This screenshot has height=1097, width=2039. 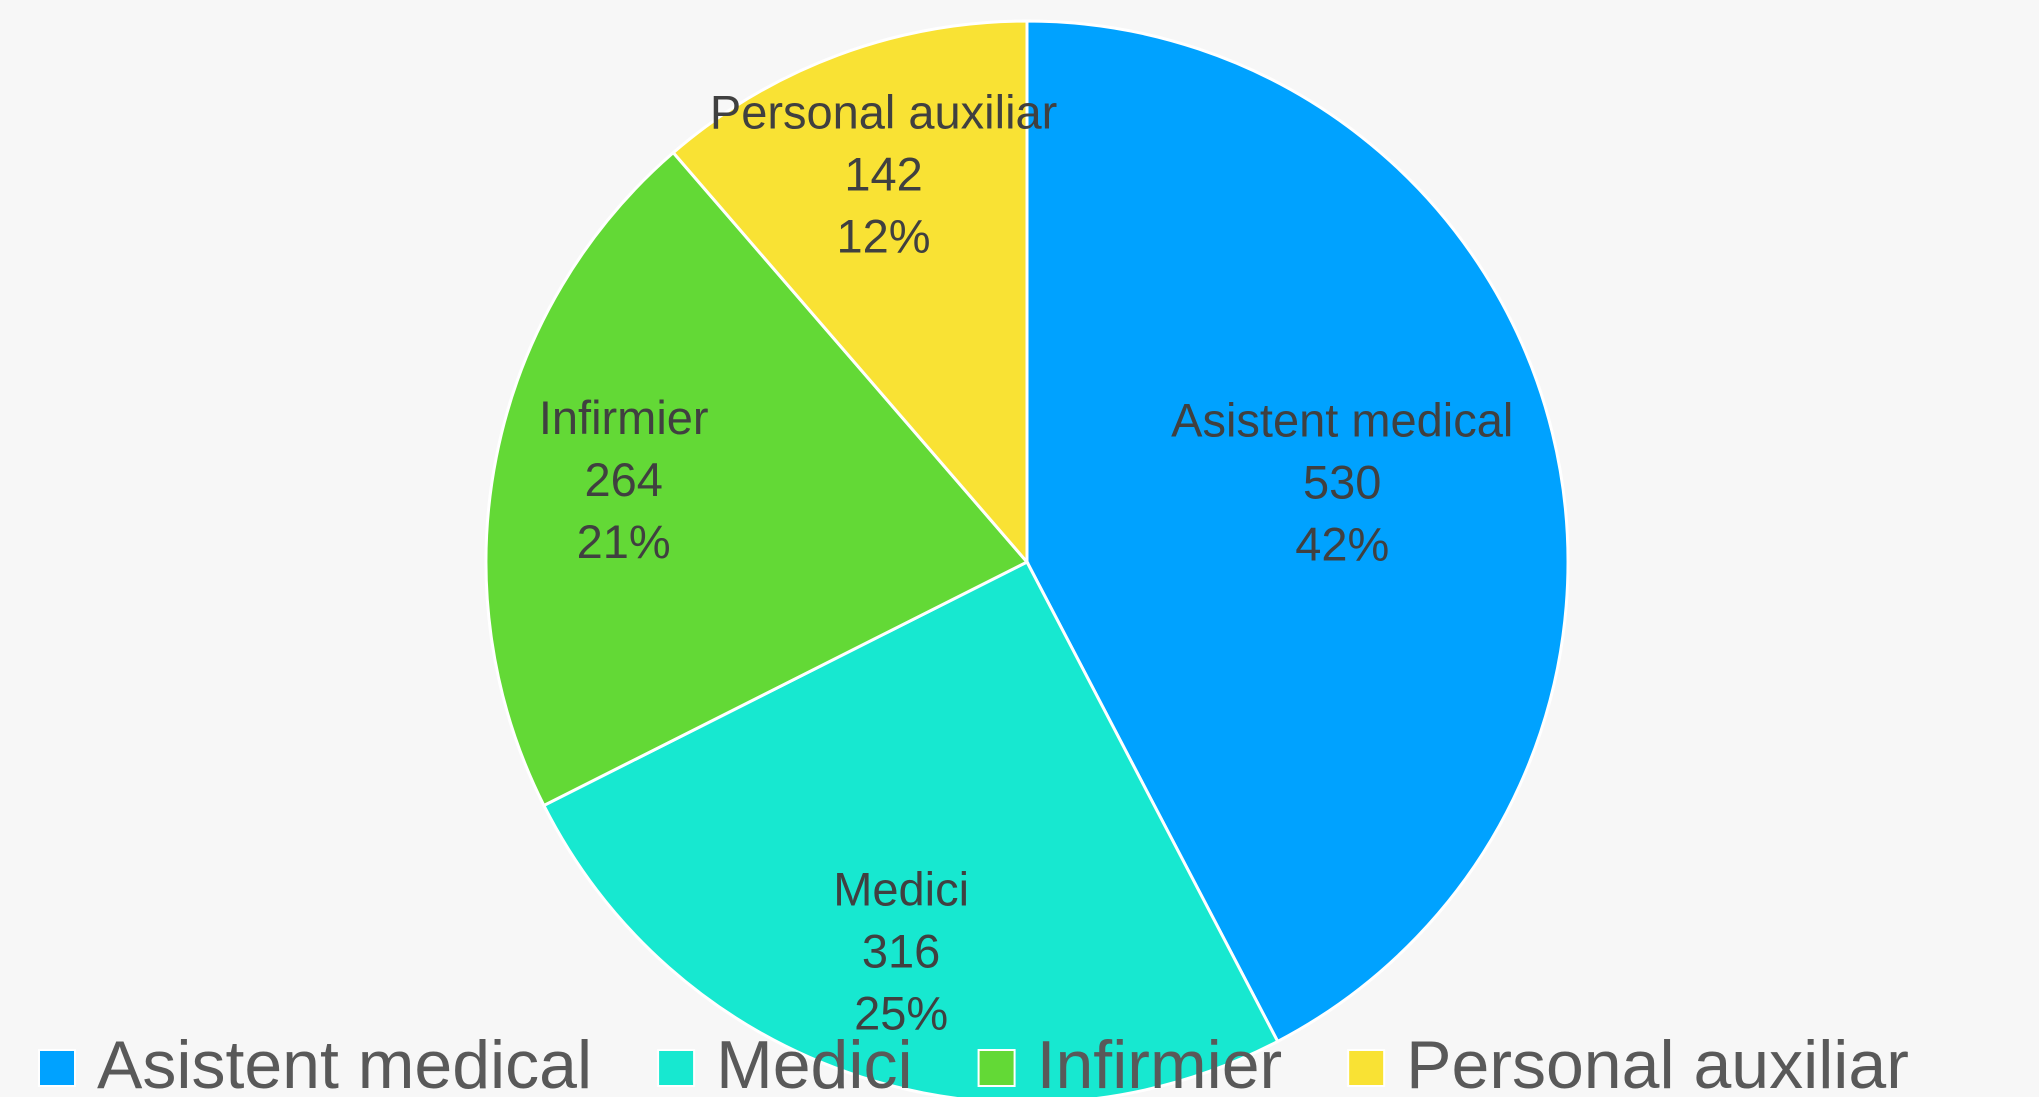 I want to click on data-label-category: Infirmier, so click(x=624, y=417).